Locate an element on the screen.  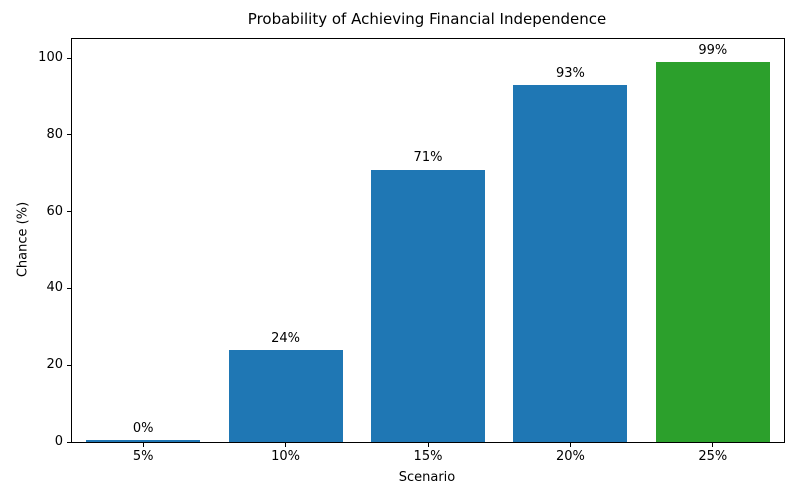
bar-value-label: 99% is located at coordinates (713, 51).